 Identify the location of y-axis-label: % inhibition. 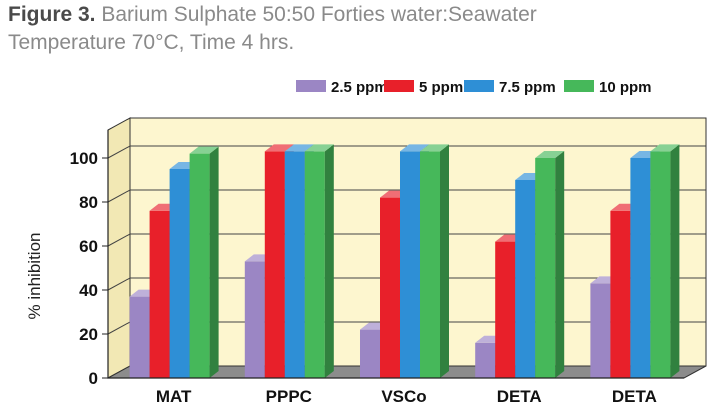
(34, 276).